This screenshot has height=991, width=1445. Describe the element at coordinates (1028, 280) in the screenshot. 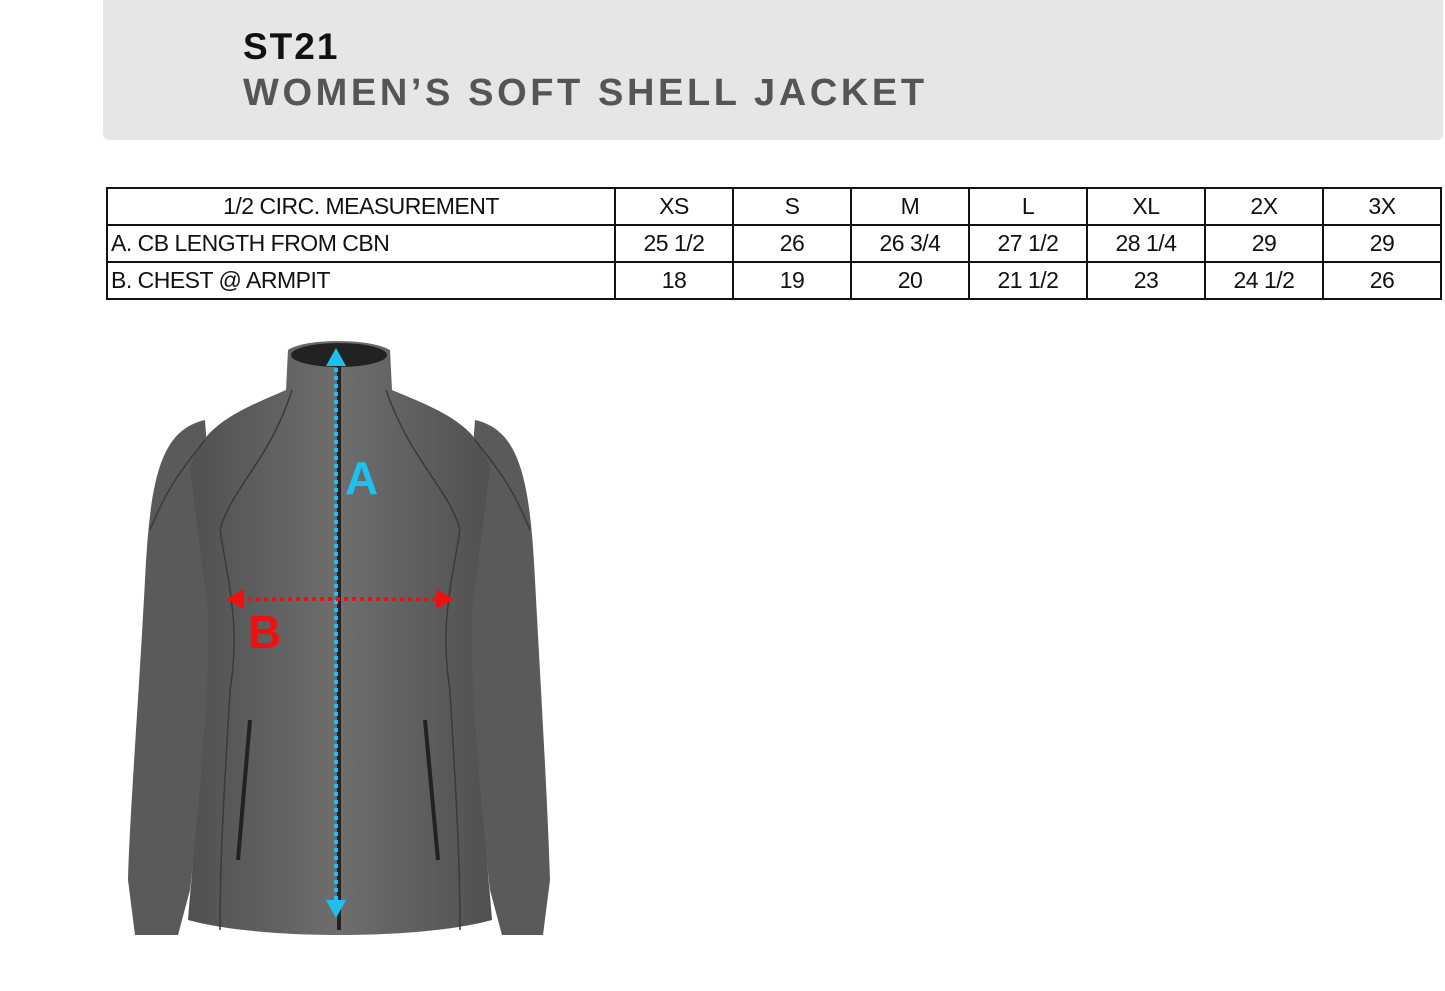

I see `table-cell: 21 1/2` at that location.